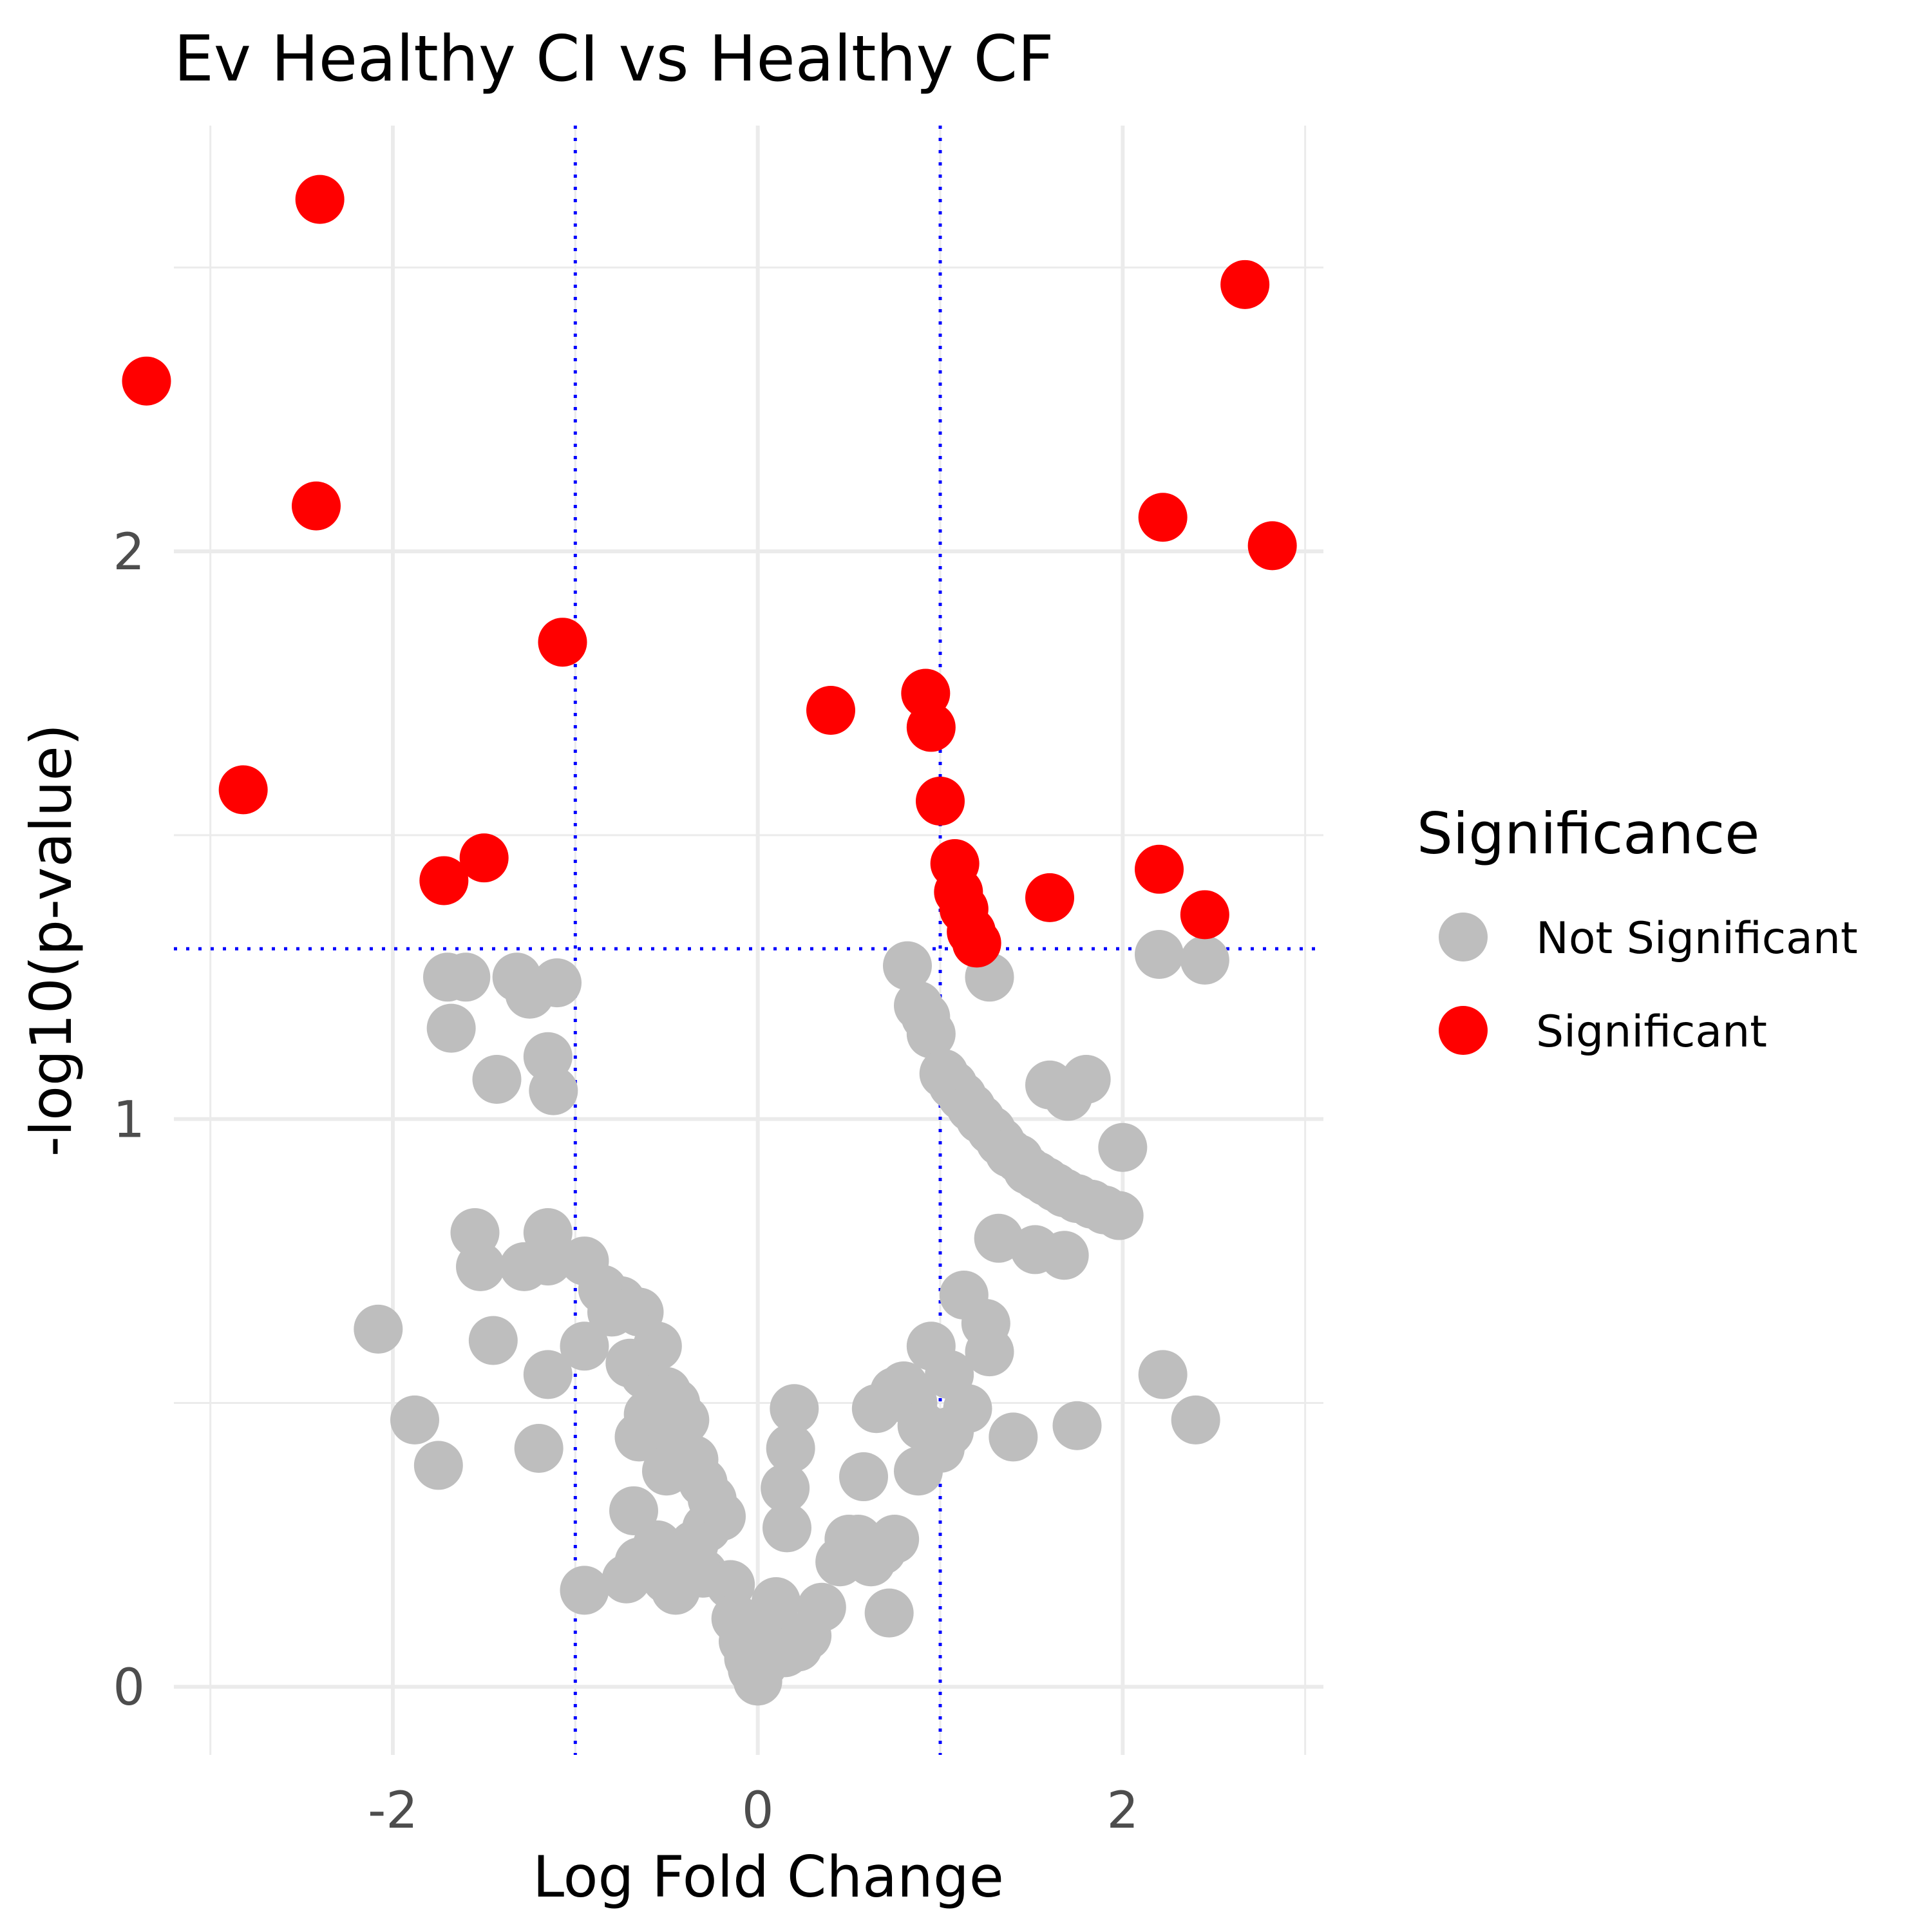 The height and width of the screenshot is (1932, 1932). I want to click on legend-swatch-significant, so click(1463, 1030).